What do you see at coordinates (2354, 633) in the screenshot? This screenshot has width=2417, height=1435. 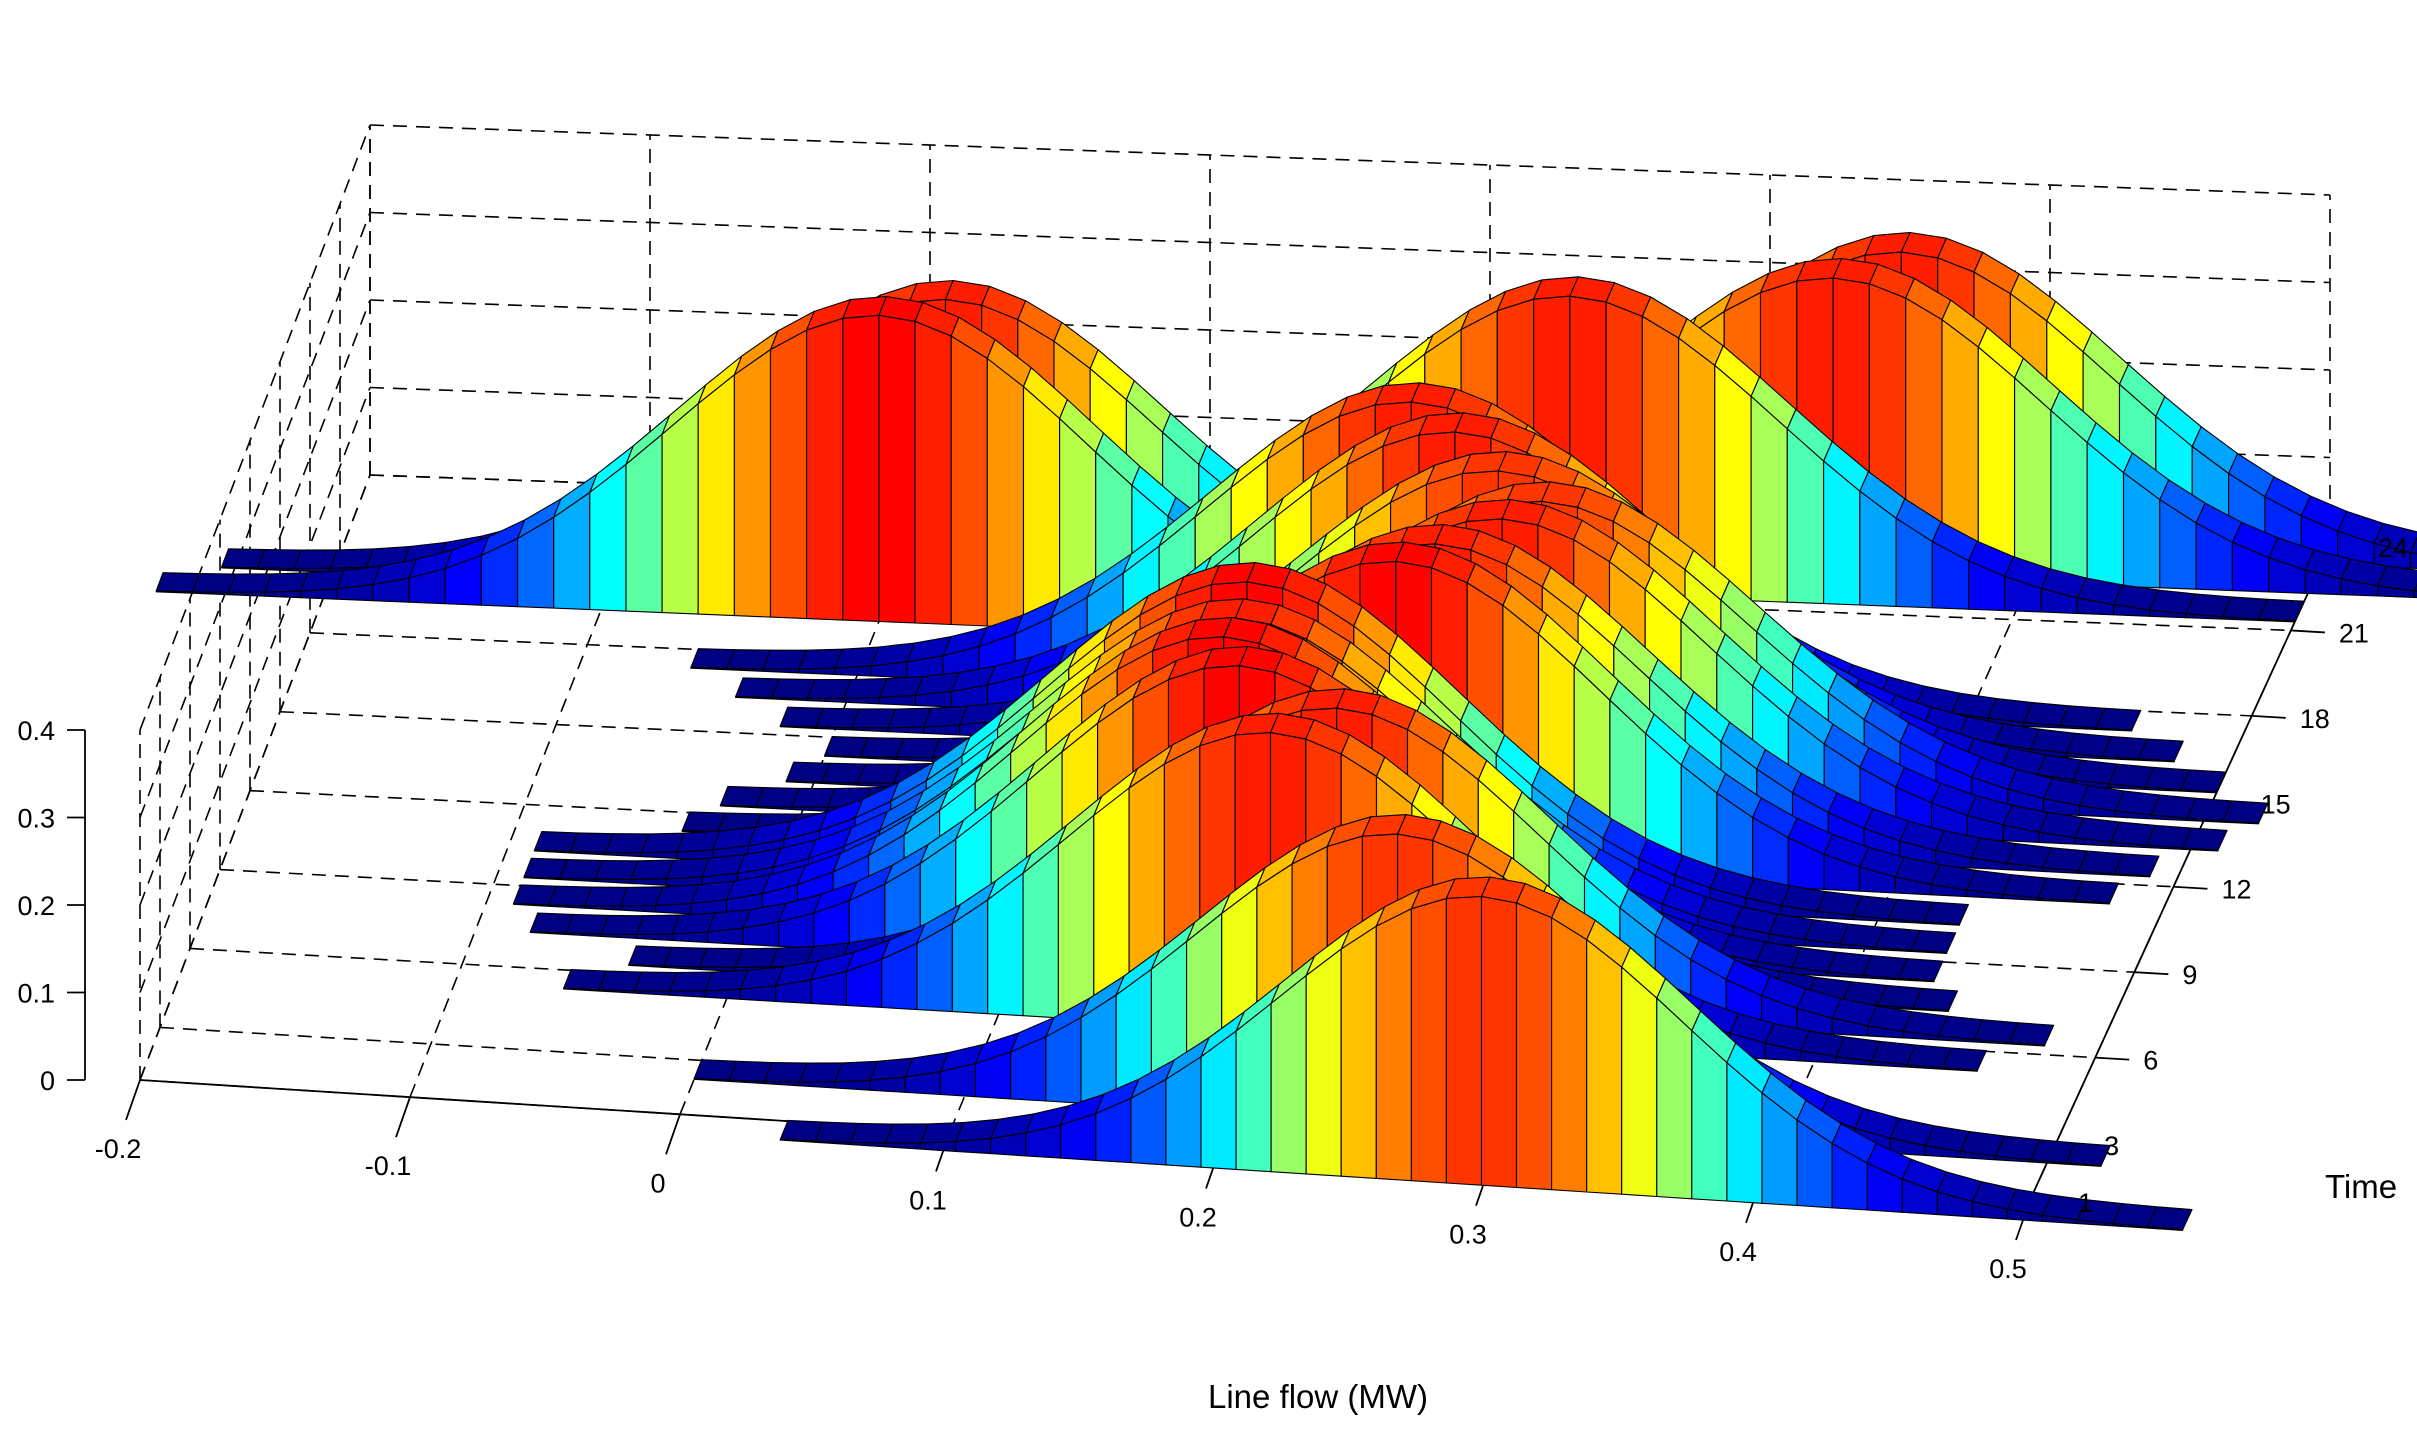 I see `time-tick-label: 21` at bounding box center [2354, 633].